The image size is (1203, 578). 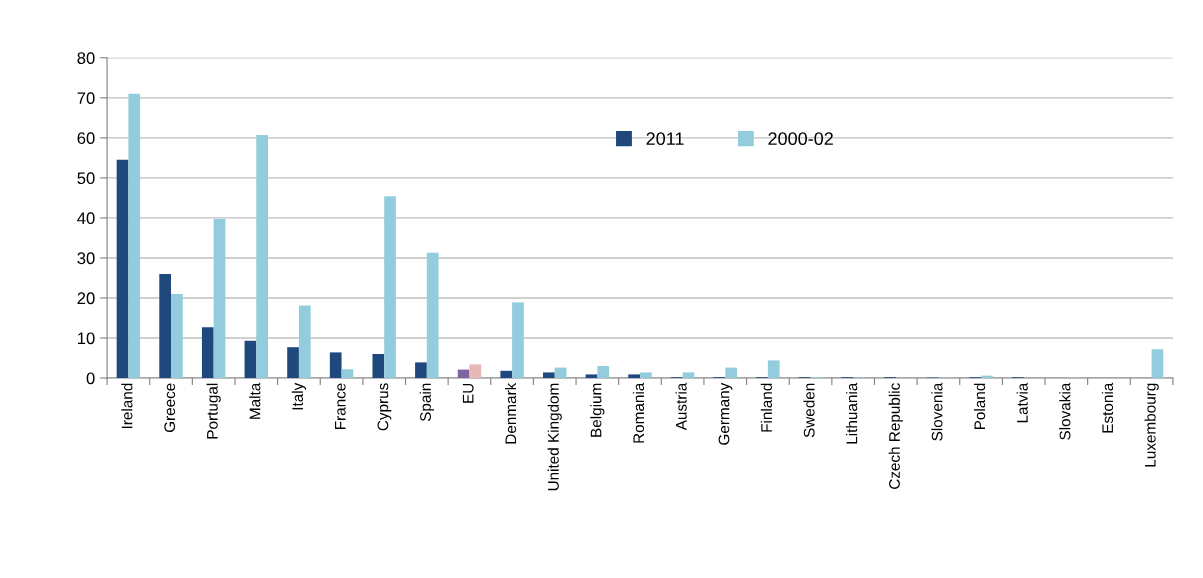 What do you see at coordinates (554, 437) in the screenshot?
I see `x-tick-label: United Kingdom` at bounding box center [554, 437].